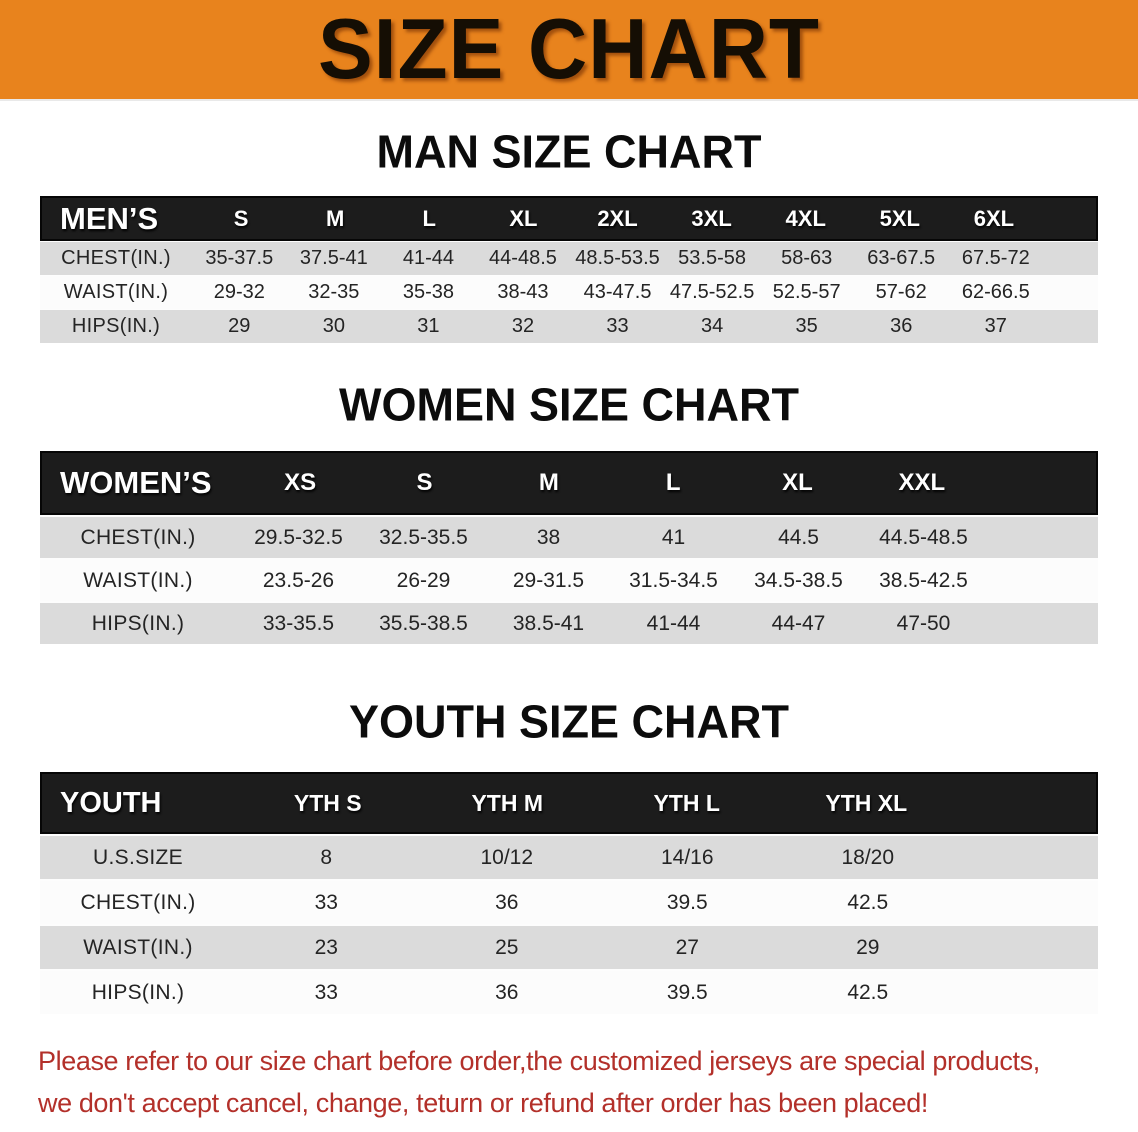 Image resolution: width=1138 pixels, height=1132 pixels. I want to click on table-header-row: YOUTH YTH S YTH M YTH L YTH XL, so click(569, 803).